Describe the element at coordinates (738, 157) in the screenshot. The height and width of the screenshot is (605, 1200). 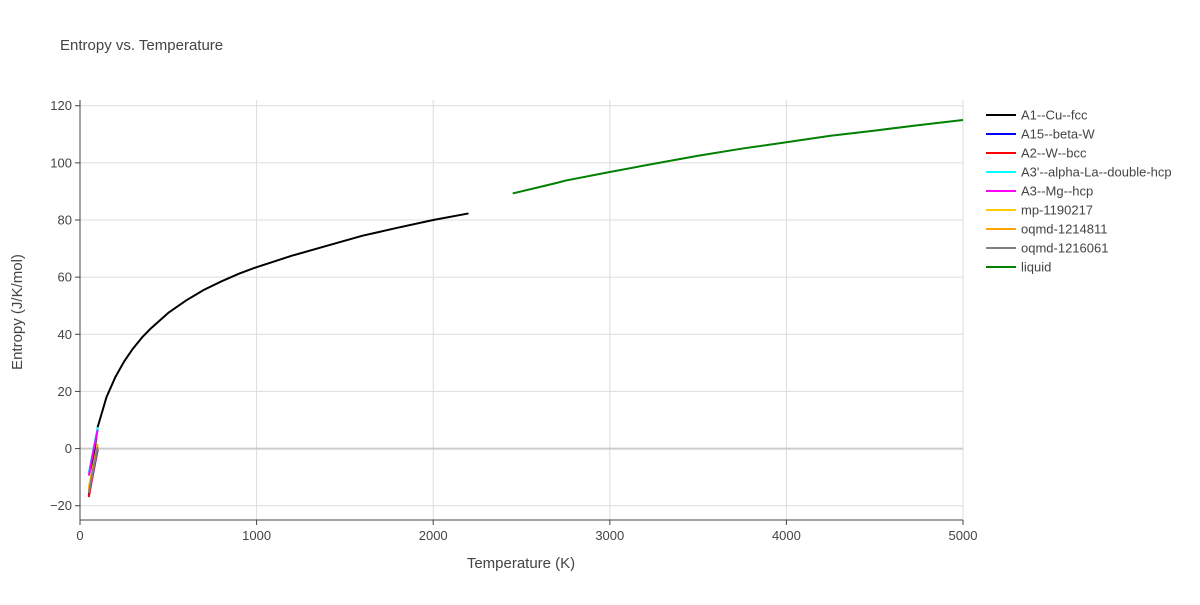
I see `series-line-liquid` at that location.